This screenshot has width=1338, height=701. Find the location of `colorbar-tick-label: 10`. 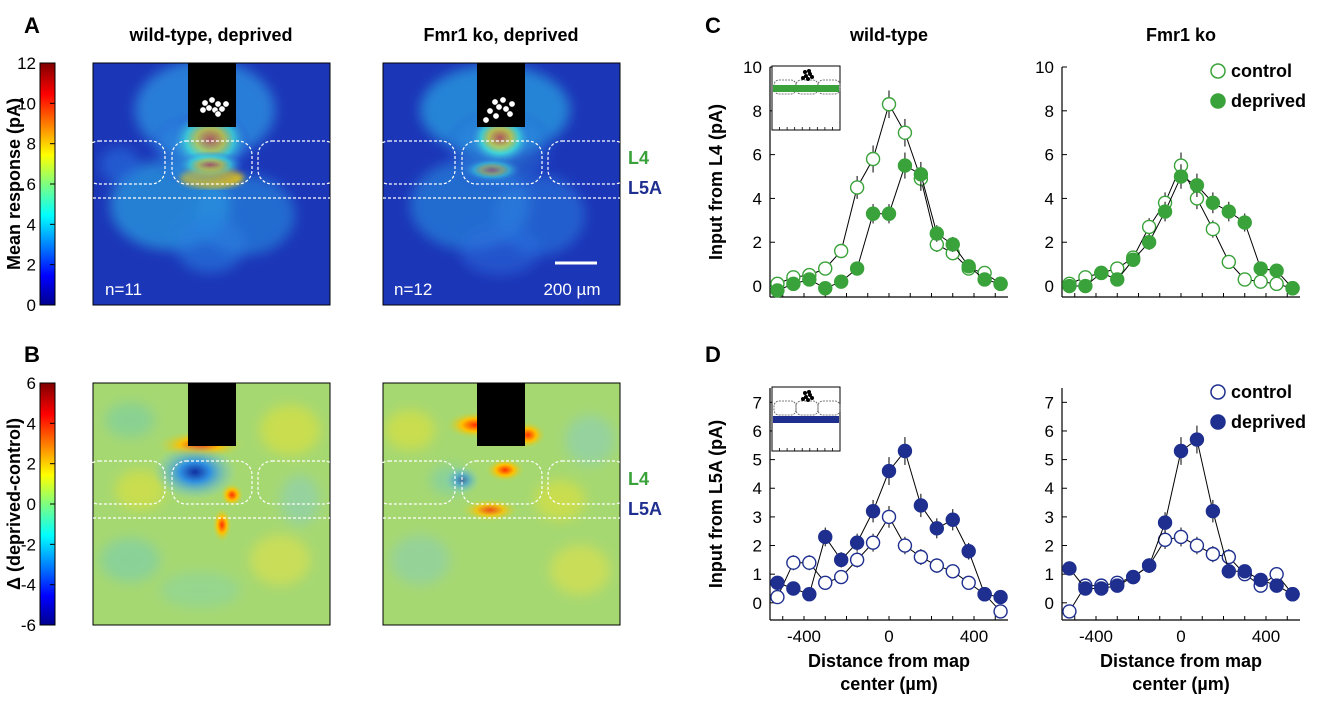

colorbar-tick-label: 10 is located at coordinates (26, 103).